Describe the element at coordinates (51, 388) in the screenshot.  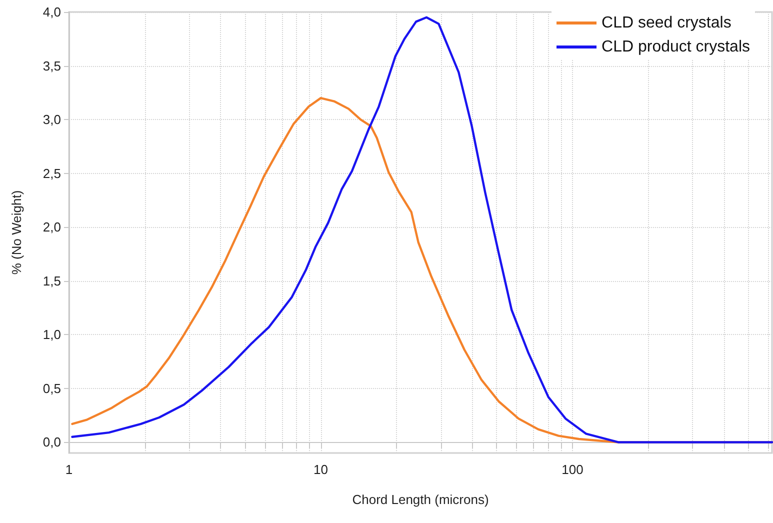
I see `y-tick-label: 0,5` at that location.